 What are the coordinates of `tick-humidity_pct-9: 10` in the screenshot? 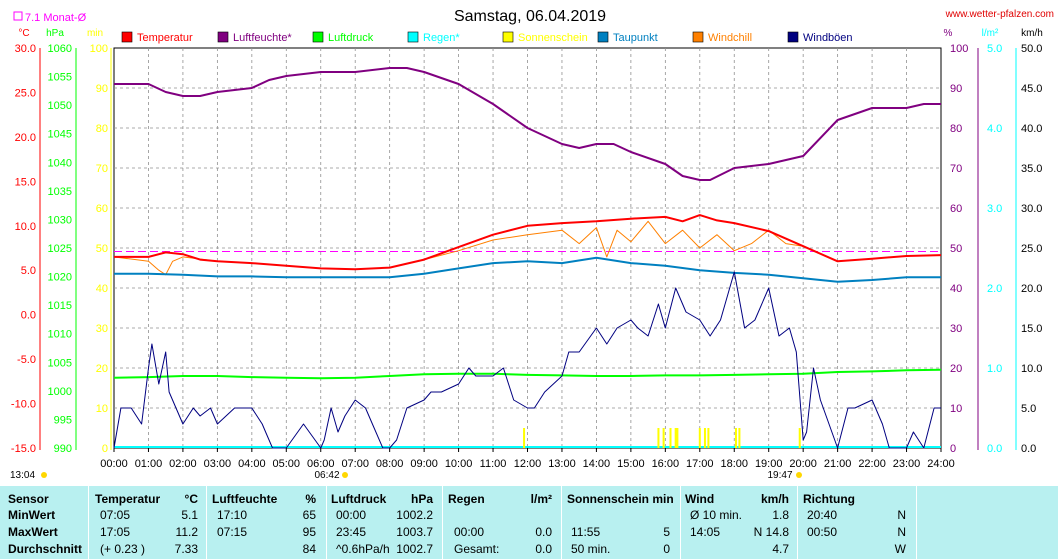 It's located at (956, 409).